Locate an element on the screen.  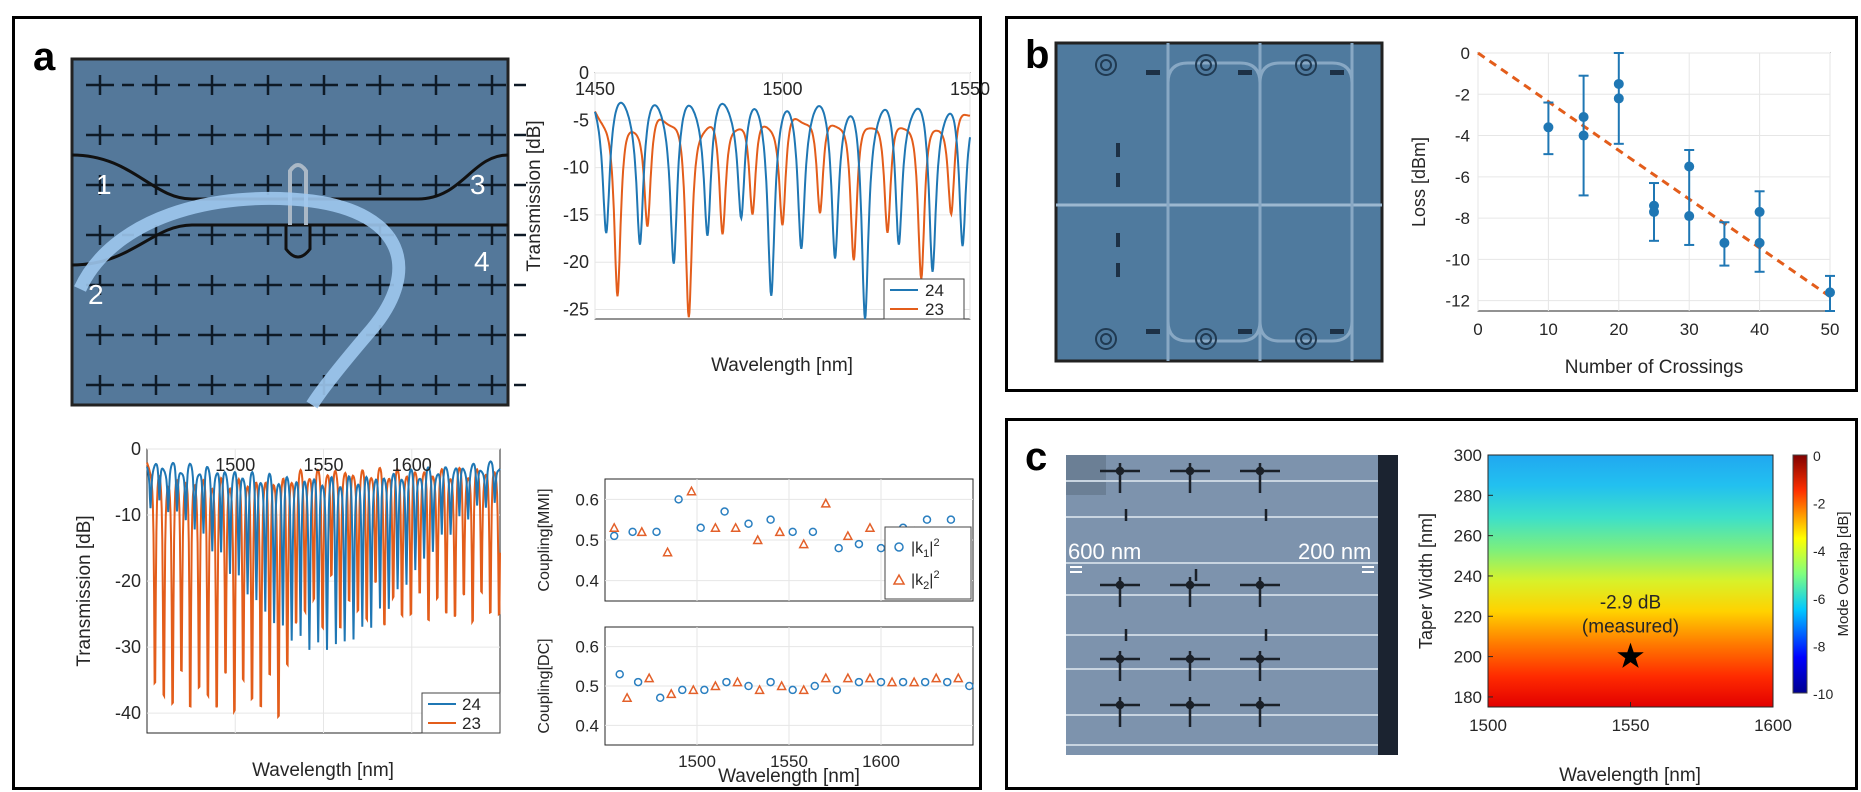
alignment-crosses is located at coordinates (306, 235).